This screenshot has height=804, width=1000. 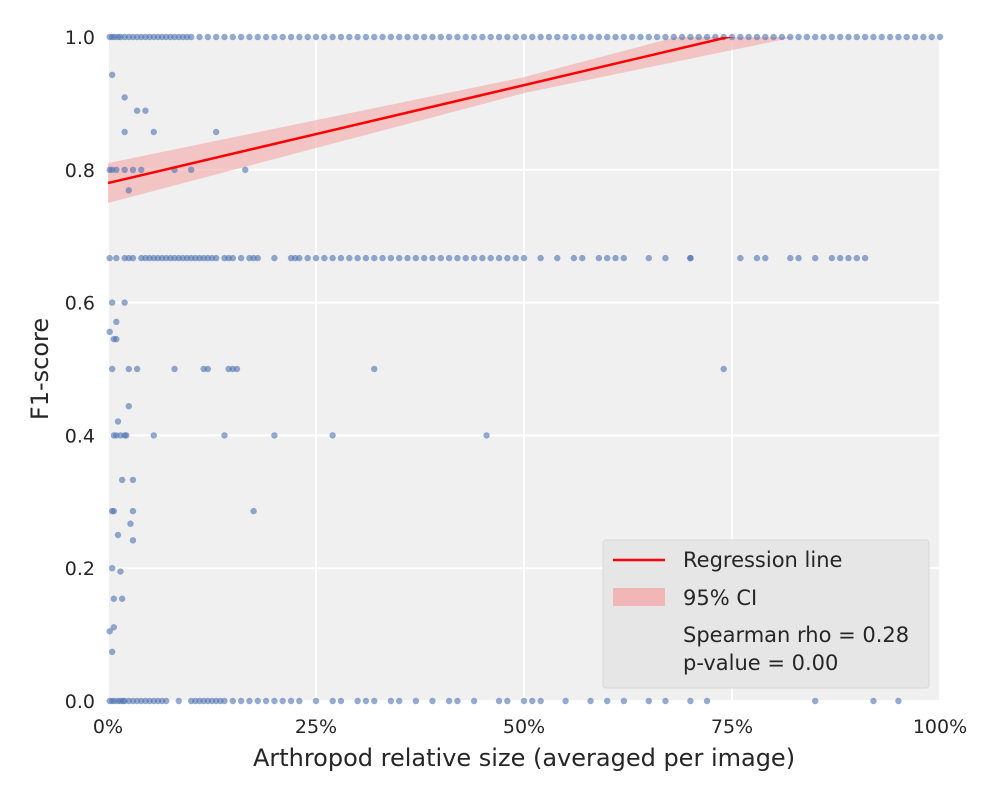 What do you see at coordinates (108, 727) in the screenshot?
I see `x-tick-label: 0%` at bounding box center [108, 727].